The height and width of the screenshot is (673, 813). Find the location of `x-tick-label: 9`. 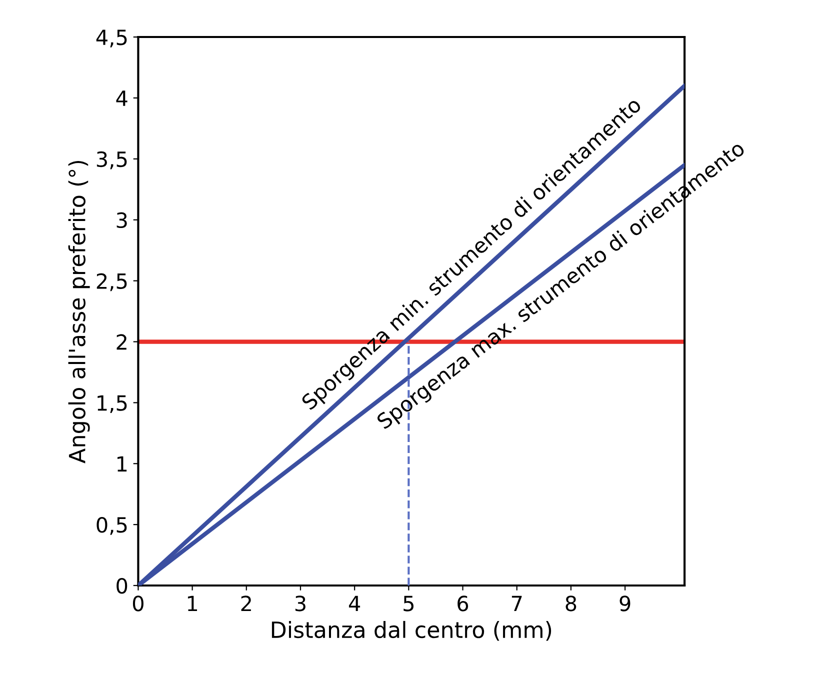

x-tick-label: 9 is located at coordinates (625, 604).